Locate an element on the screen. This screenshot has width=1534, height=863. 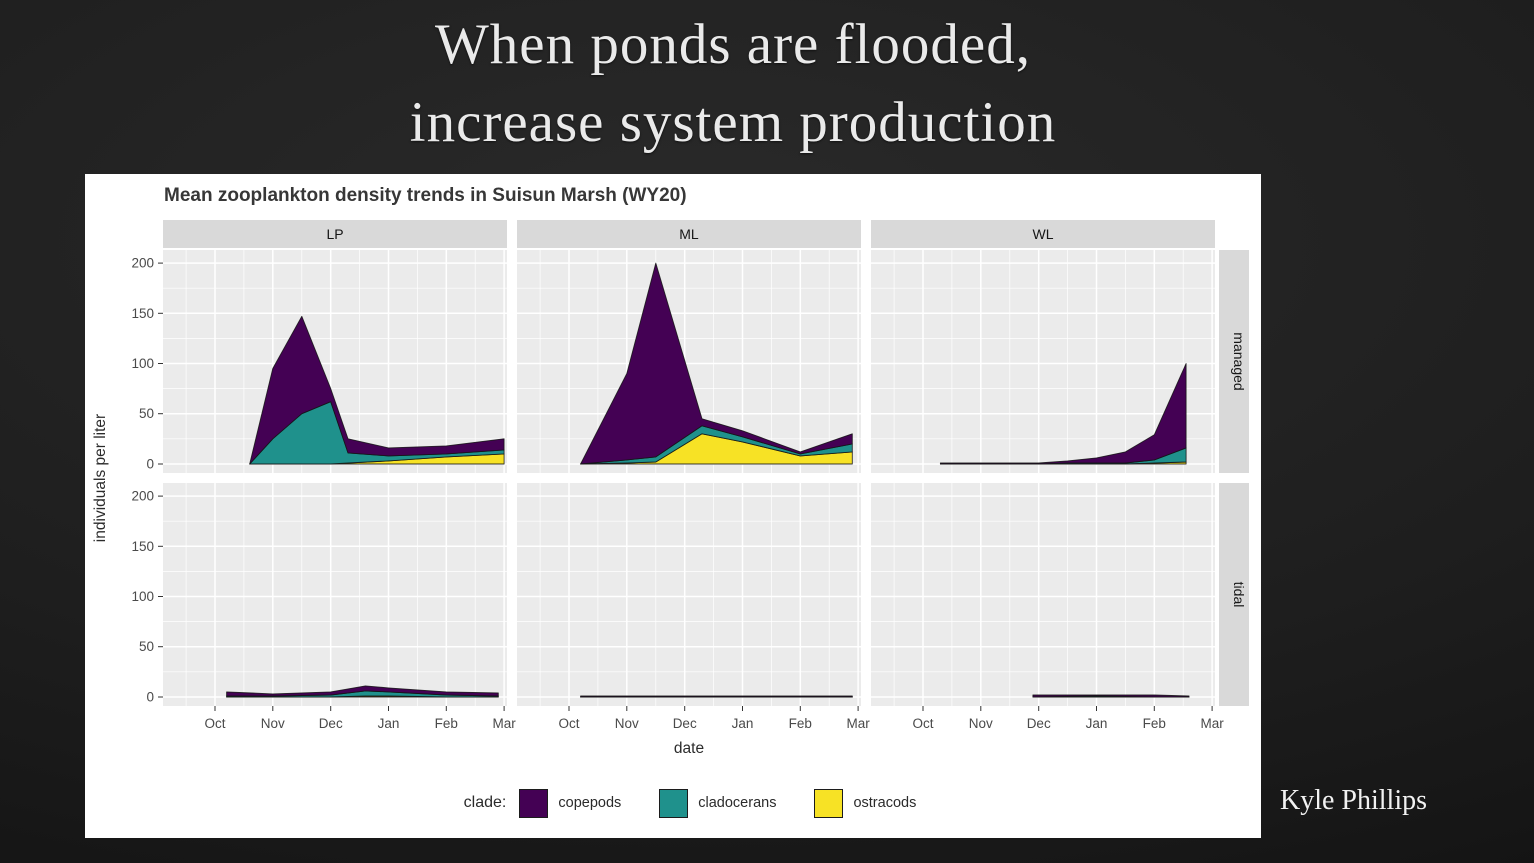
slide-title-line1: When ponds are flooded, is located at coordinates (733, 44).